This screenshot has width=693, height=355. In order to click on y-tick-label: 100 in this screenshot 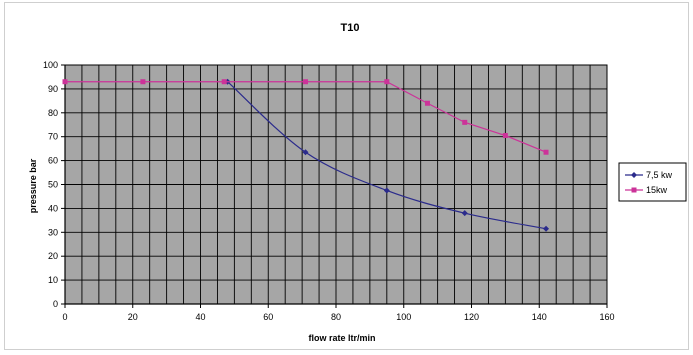, I will do `click(50, 65)`.